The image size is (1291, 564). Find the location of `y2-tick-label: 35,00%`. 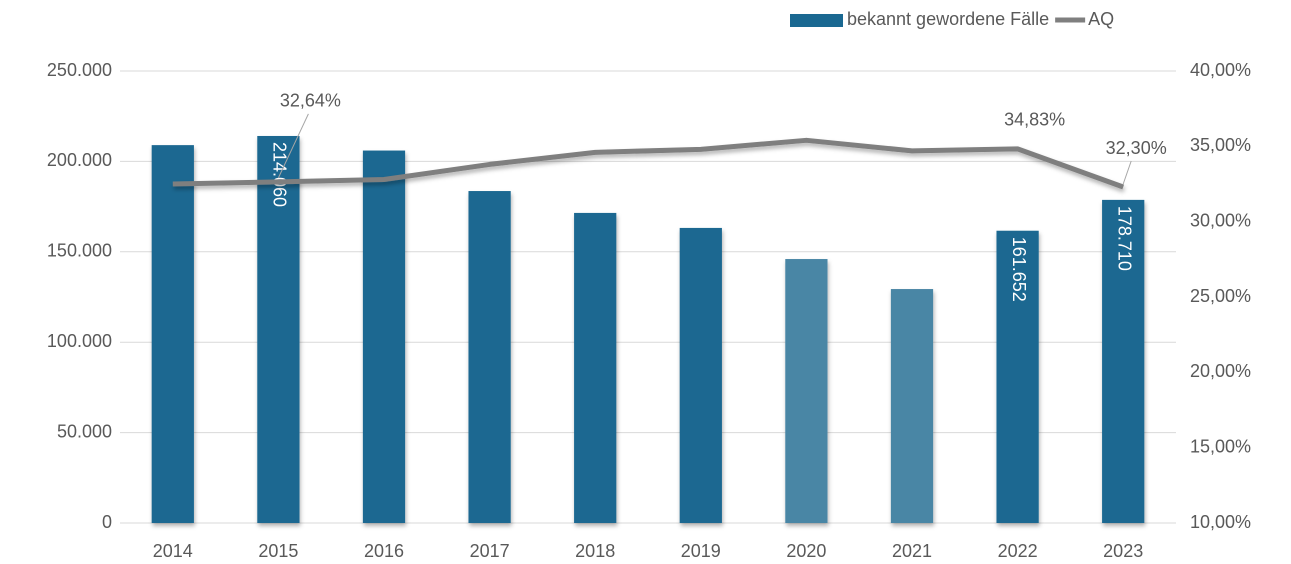

y2-tick-label: 35,00% is located at coordinates (1220, 145).